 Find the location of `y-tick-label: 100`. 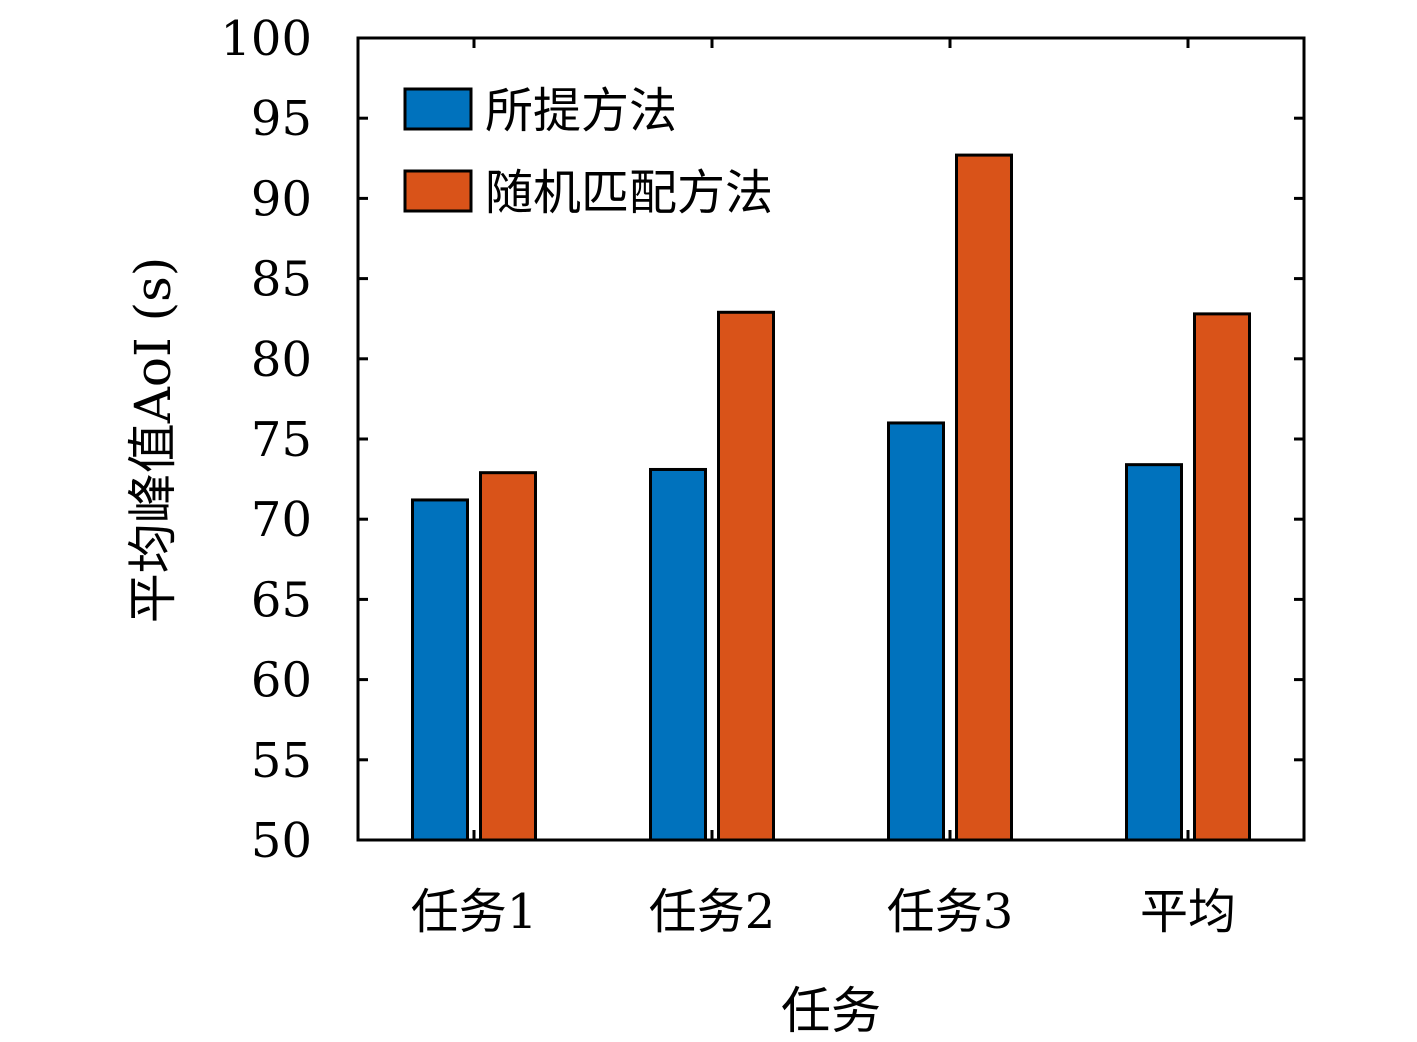

y-tick-label: 100 is located at coordinates (266, 39).